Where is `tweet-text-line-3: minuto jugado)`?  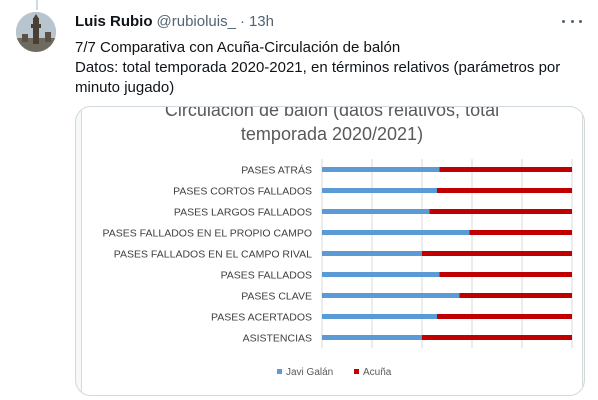 tweet-text-line-3: minuto jugado) is located at coordinates (125, 87).